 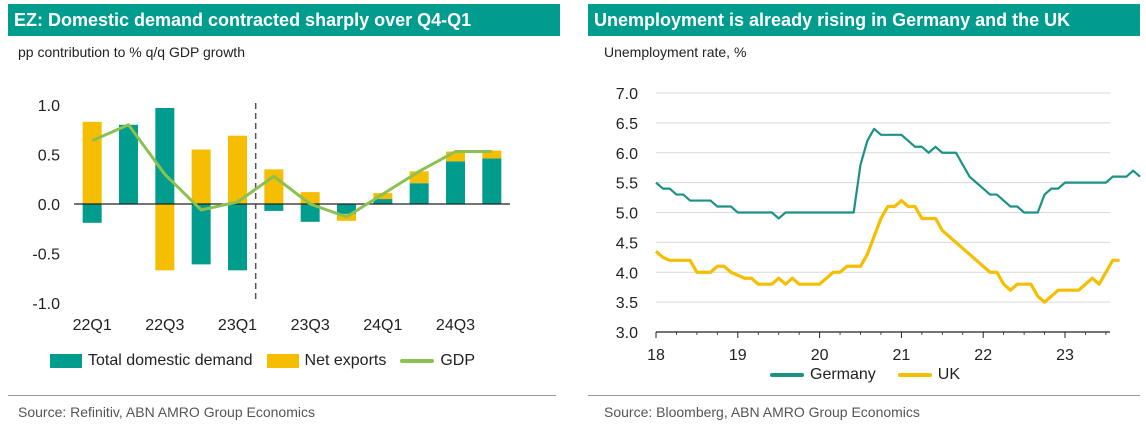 What do you see at coordinates (282, 395) in the screenshot?
I see `left-footer-divider` at bounding box center [282, 395].